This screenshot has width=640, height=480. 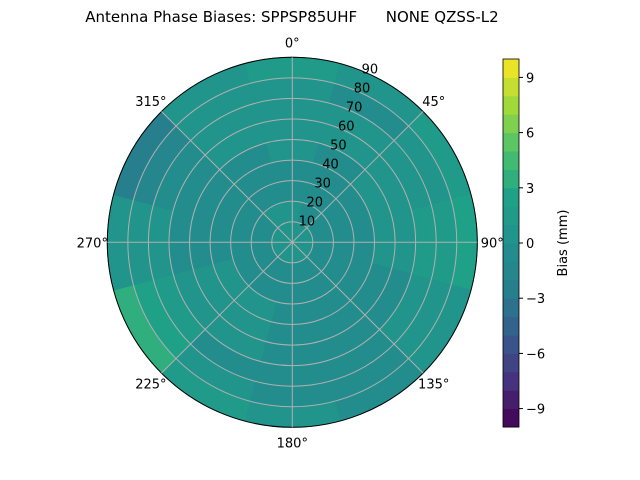 What do you see at coordinates (346, 127) in the screenshot?
I see `zenith-tick-label: 60` at bounding box center [346, 127].